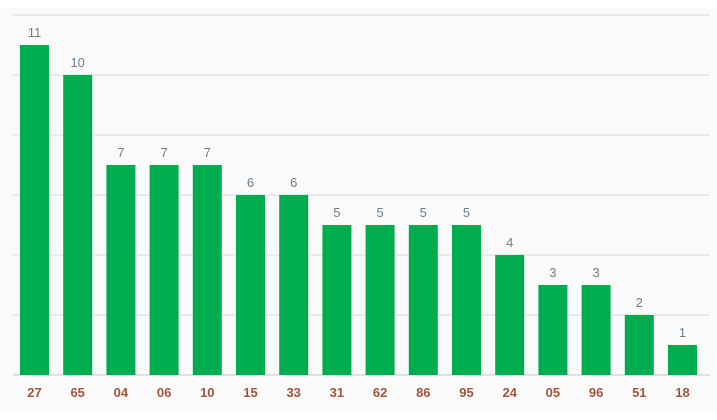 The width and height of the screenshot is (717, 420). Describe the element at coordinates (121, 392) in the screenshot. I see `x-tick-label: 04` at that location.